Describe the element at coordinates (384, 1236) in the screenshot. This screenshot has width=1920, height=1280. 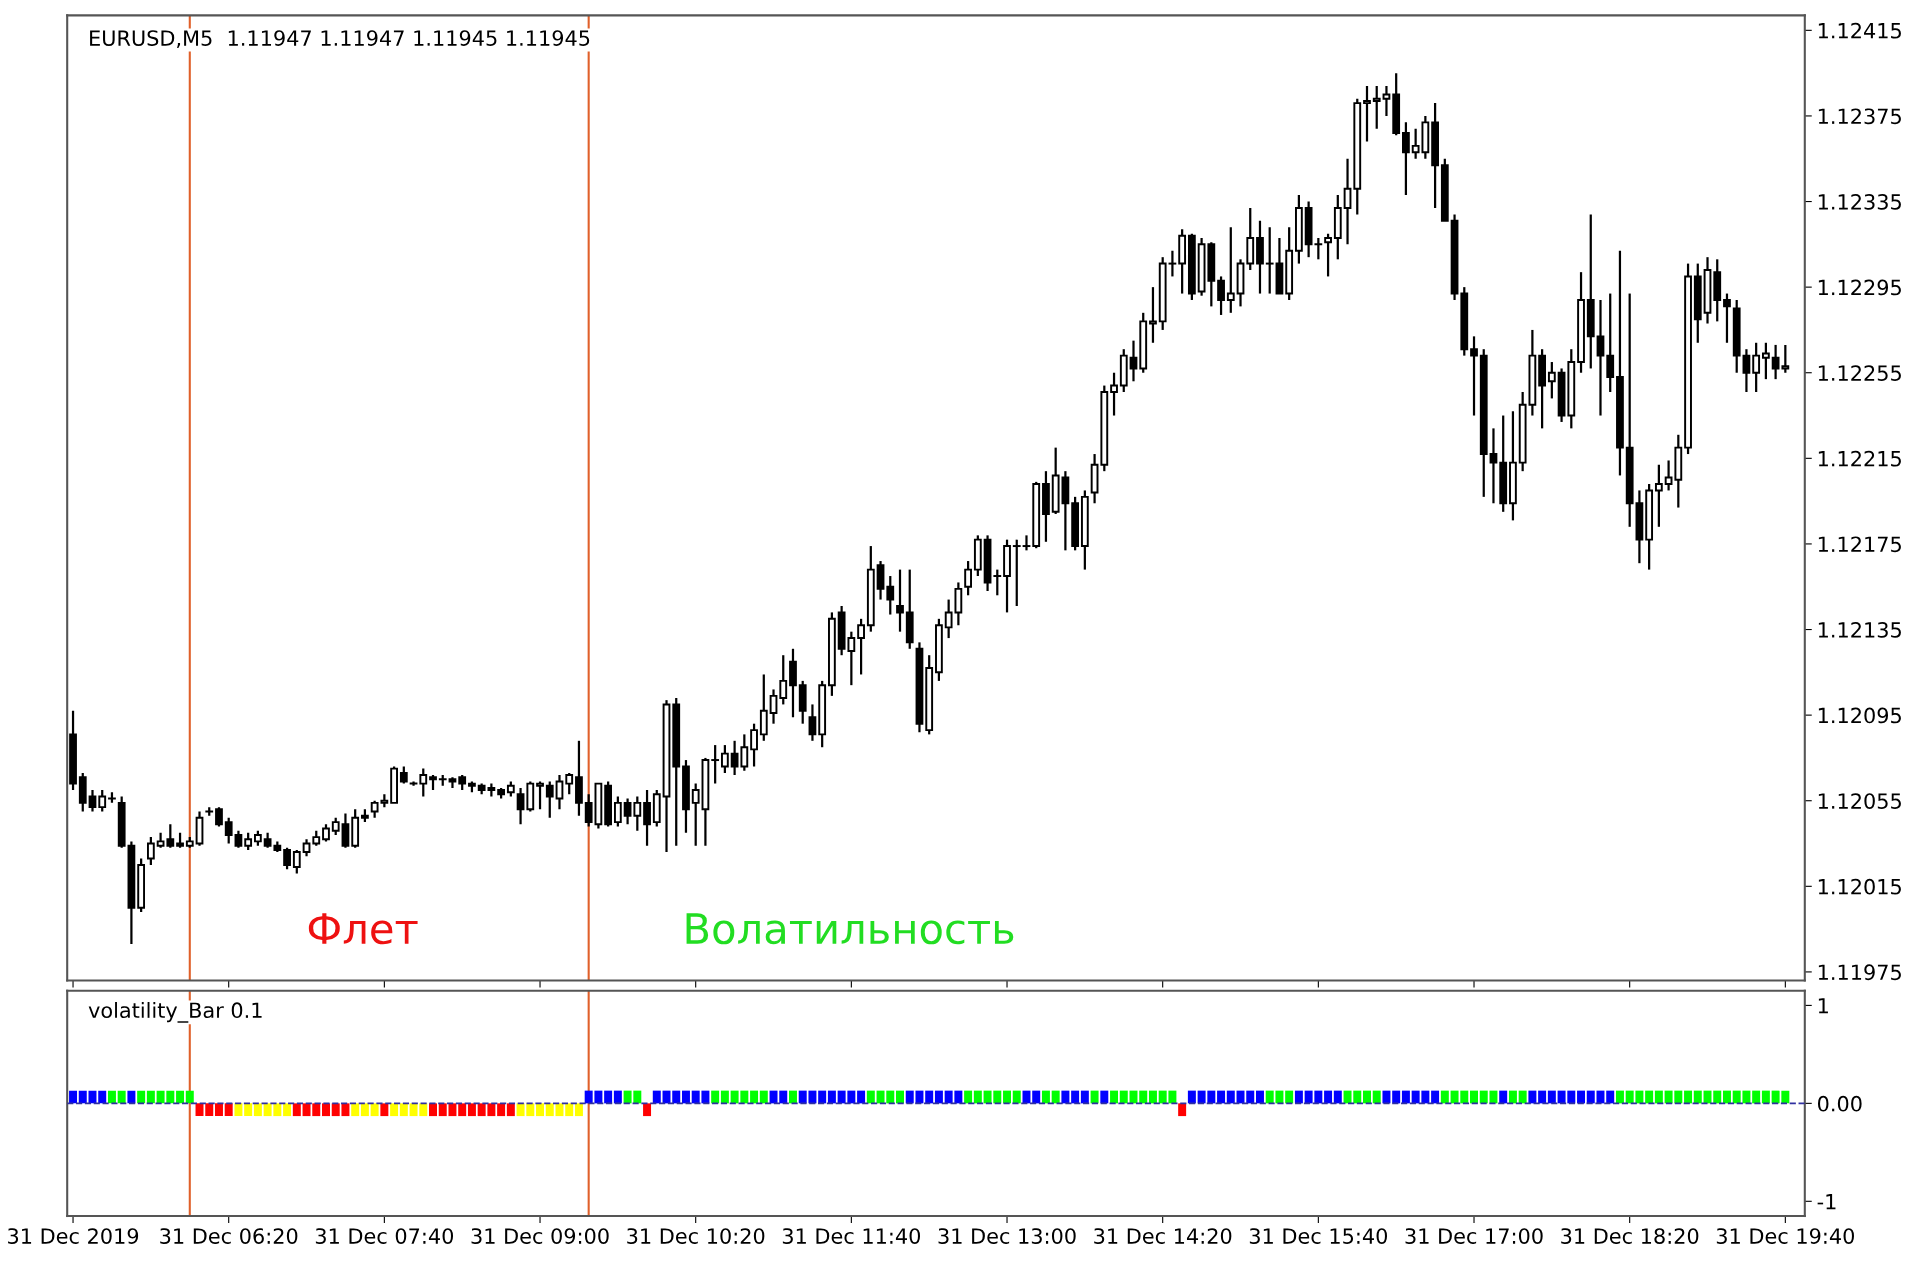
I see `x-tick-label: 31 Dec 07:40` at that location.